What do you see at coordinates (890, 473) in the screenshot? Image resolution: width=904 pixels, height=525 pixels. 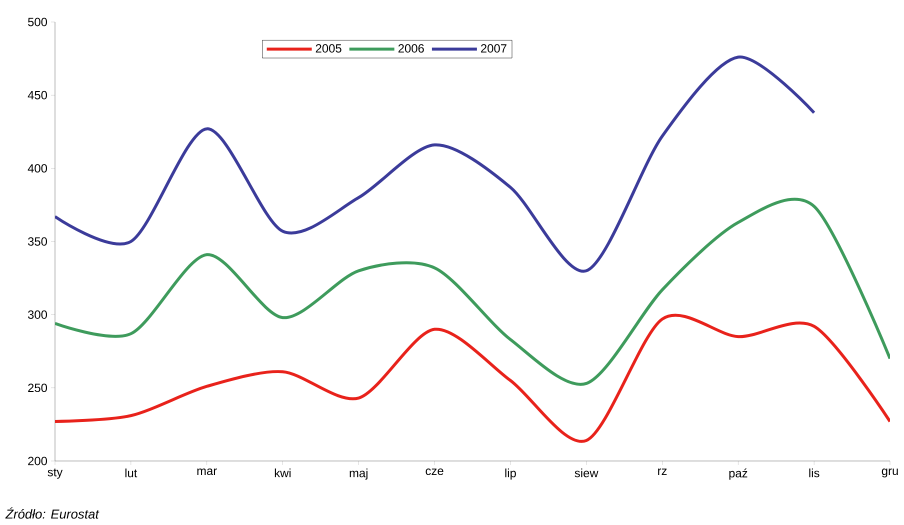 I see `x-tick-label: gru` at bounding box center [890, 473].